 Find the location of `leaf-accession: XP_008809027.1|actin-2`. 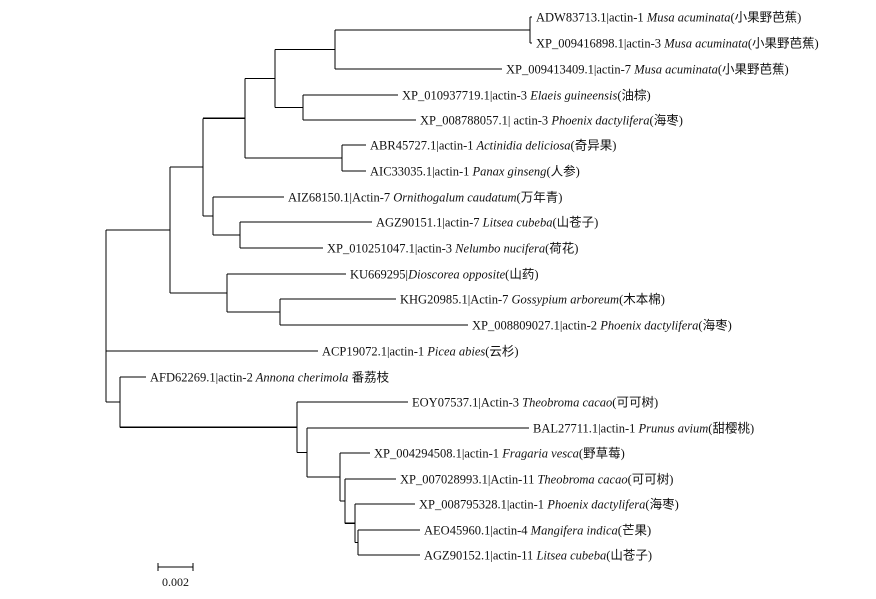

leaf-accession: XP_008809027.1|actin-2 is located at coordinates (534, 326).